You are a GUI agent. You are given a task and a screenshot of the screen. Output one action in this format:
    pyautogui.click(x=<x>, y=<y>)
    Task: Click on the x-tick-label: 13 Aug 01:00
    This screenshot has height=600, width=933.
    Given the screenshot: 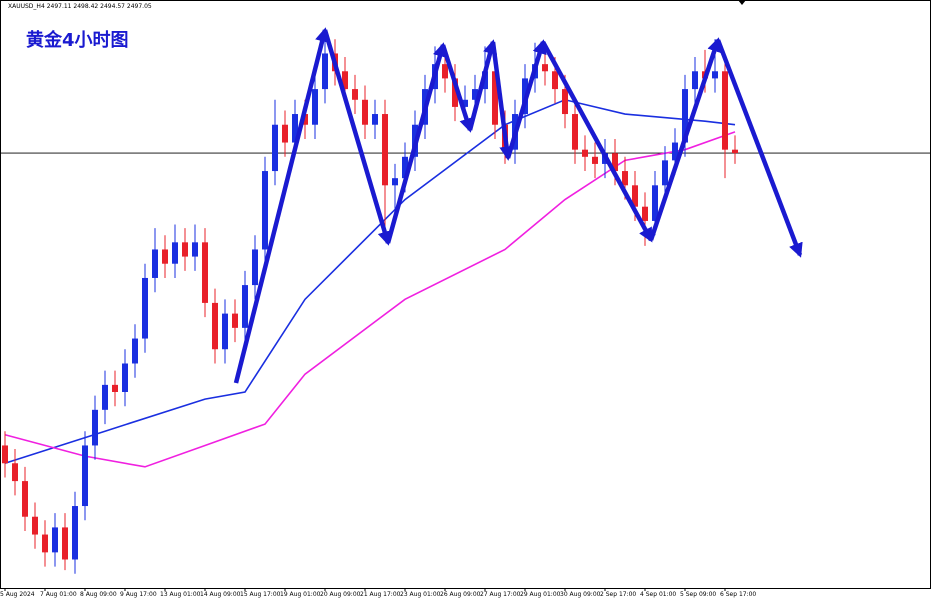 What is the action you would take?
    pyautogui.click(x=180, y=594)
    